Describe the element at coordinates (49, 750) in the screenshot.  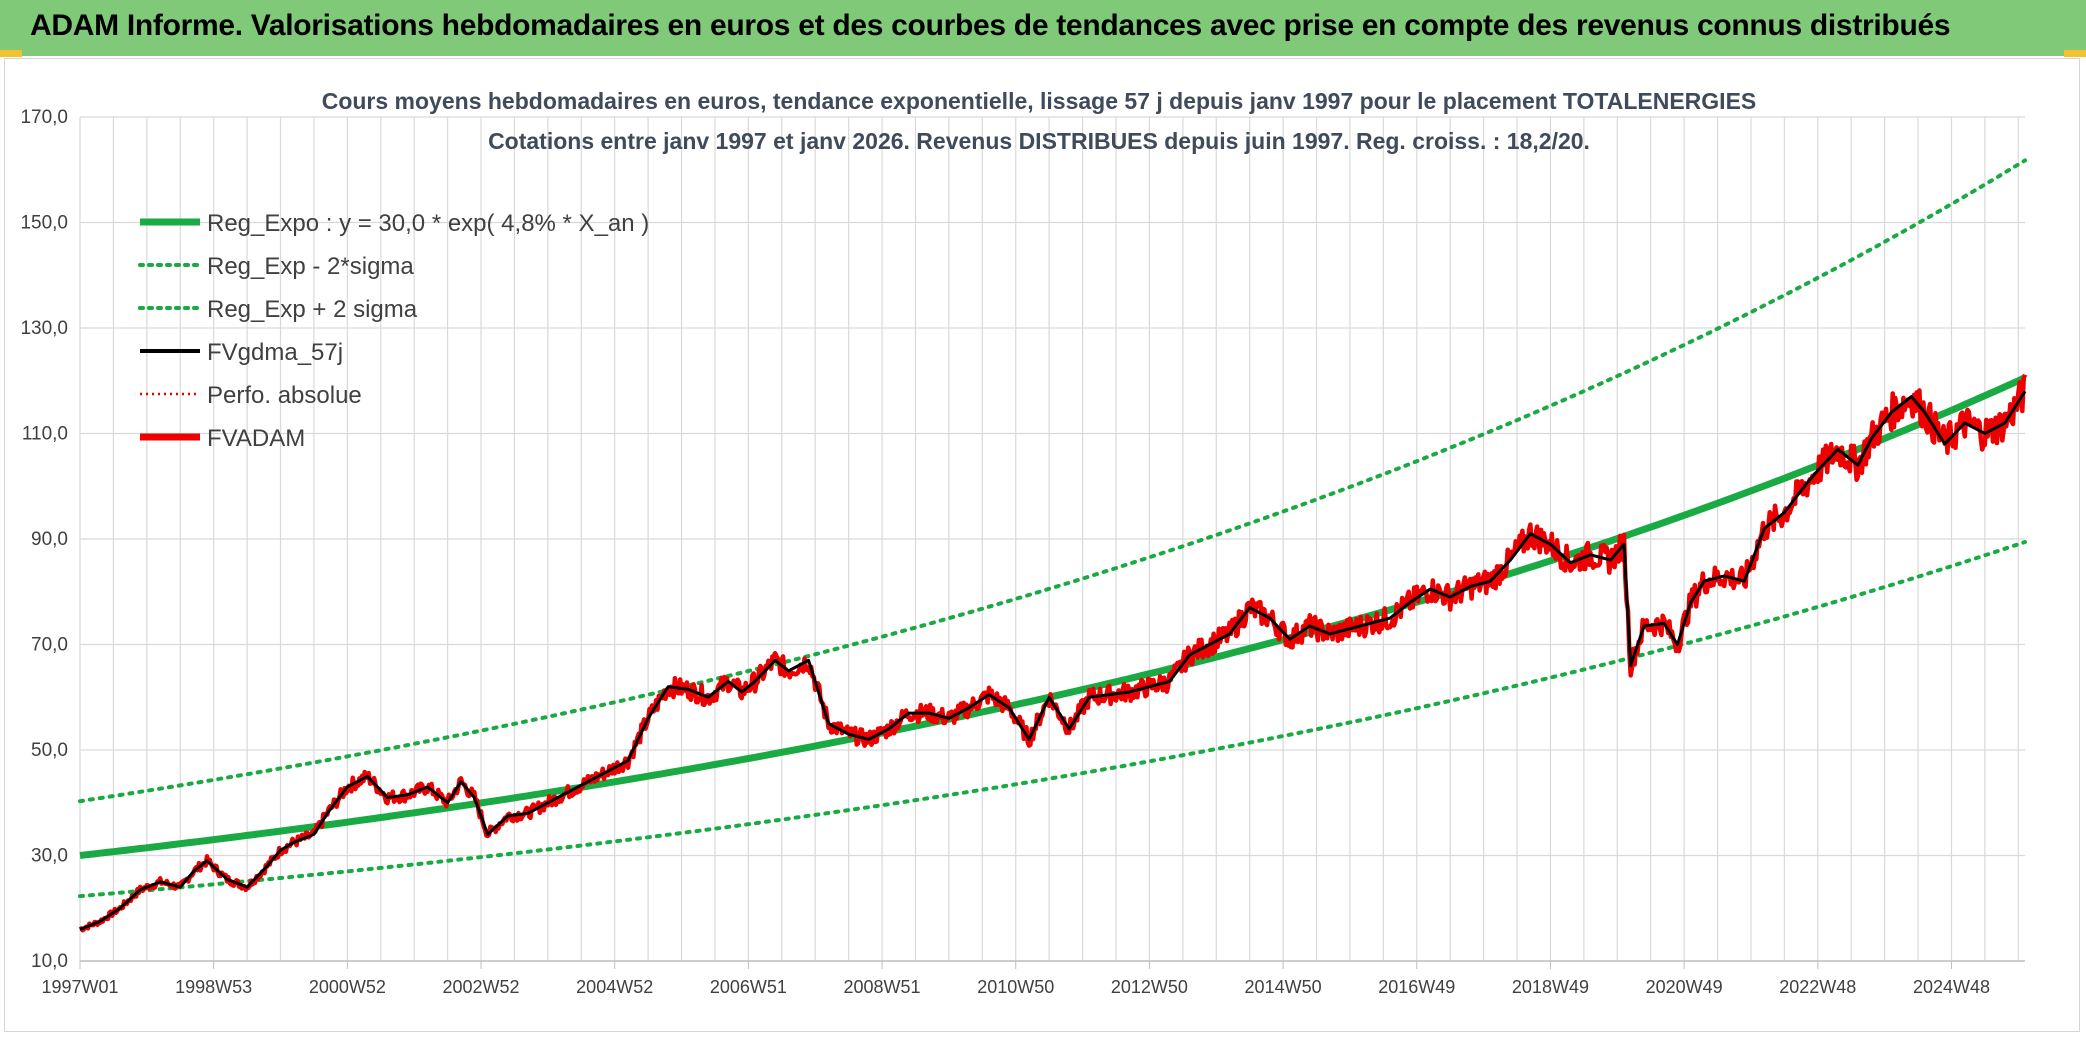
I see `y-tick-label: 50,0` at that location.